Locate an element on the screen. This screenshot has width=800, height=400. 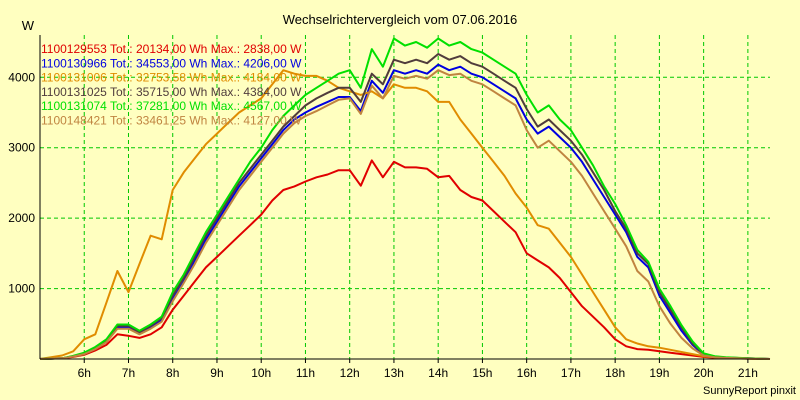
x-tick-label: 20h is located at coordinates (704, 373).